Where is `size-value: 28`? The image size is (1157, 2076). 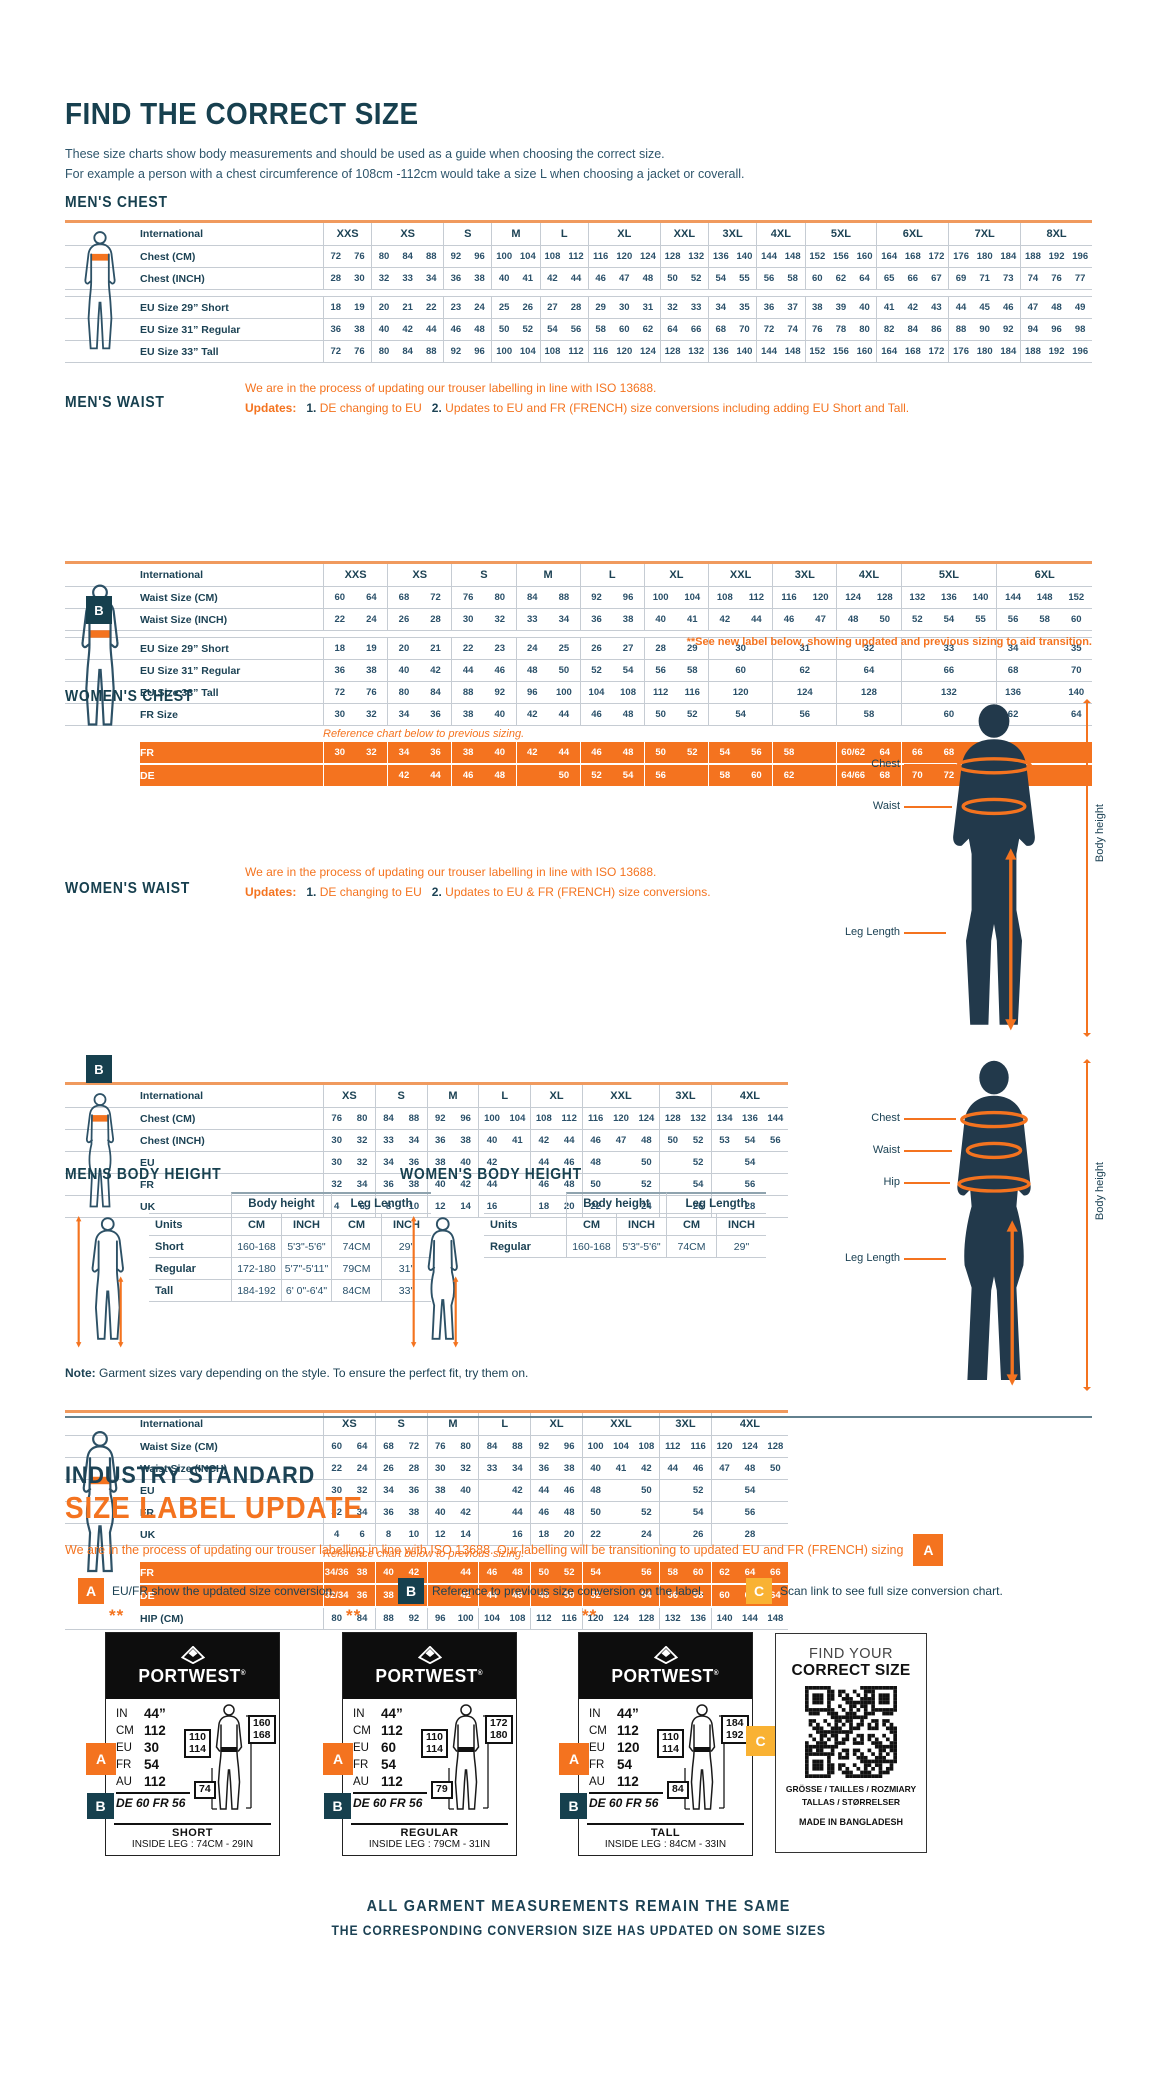
size-value: 28 is located at coordinates (576, 307).